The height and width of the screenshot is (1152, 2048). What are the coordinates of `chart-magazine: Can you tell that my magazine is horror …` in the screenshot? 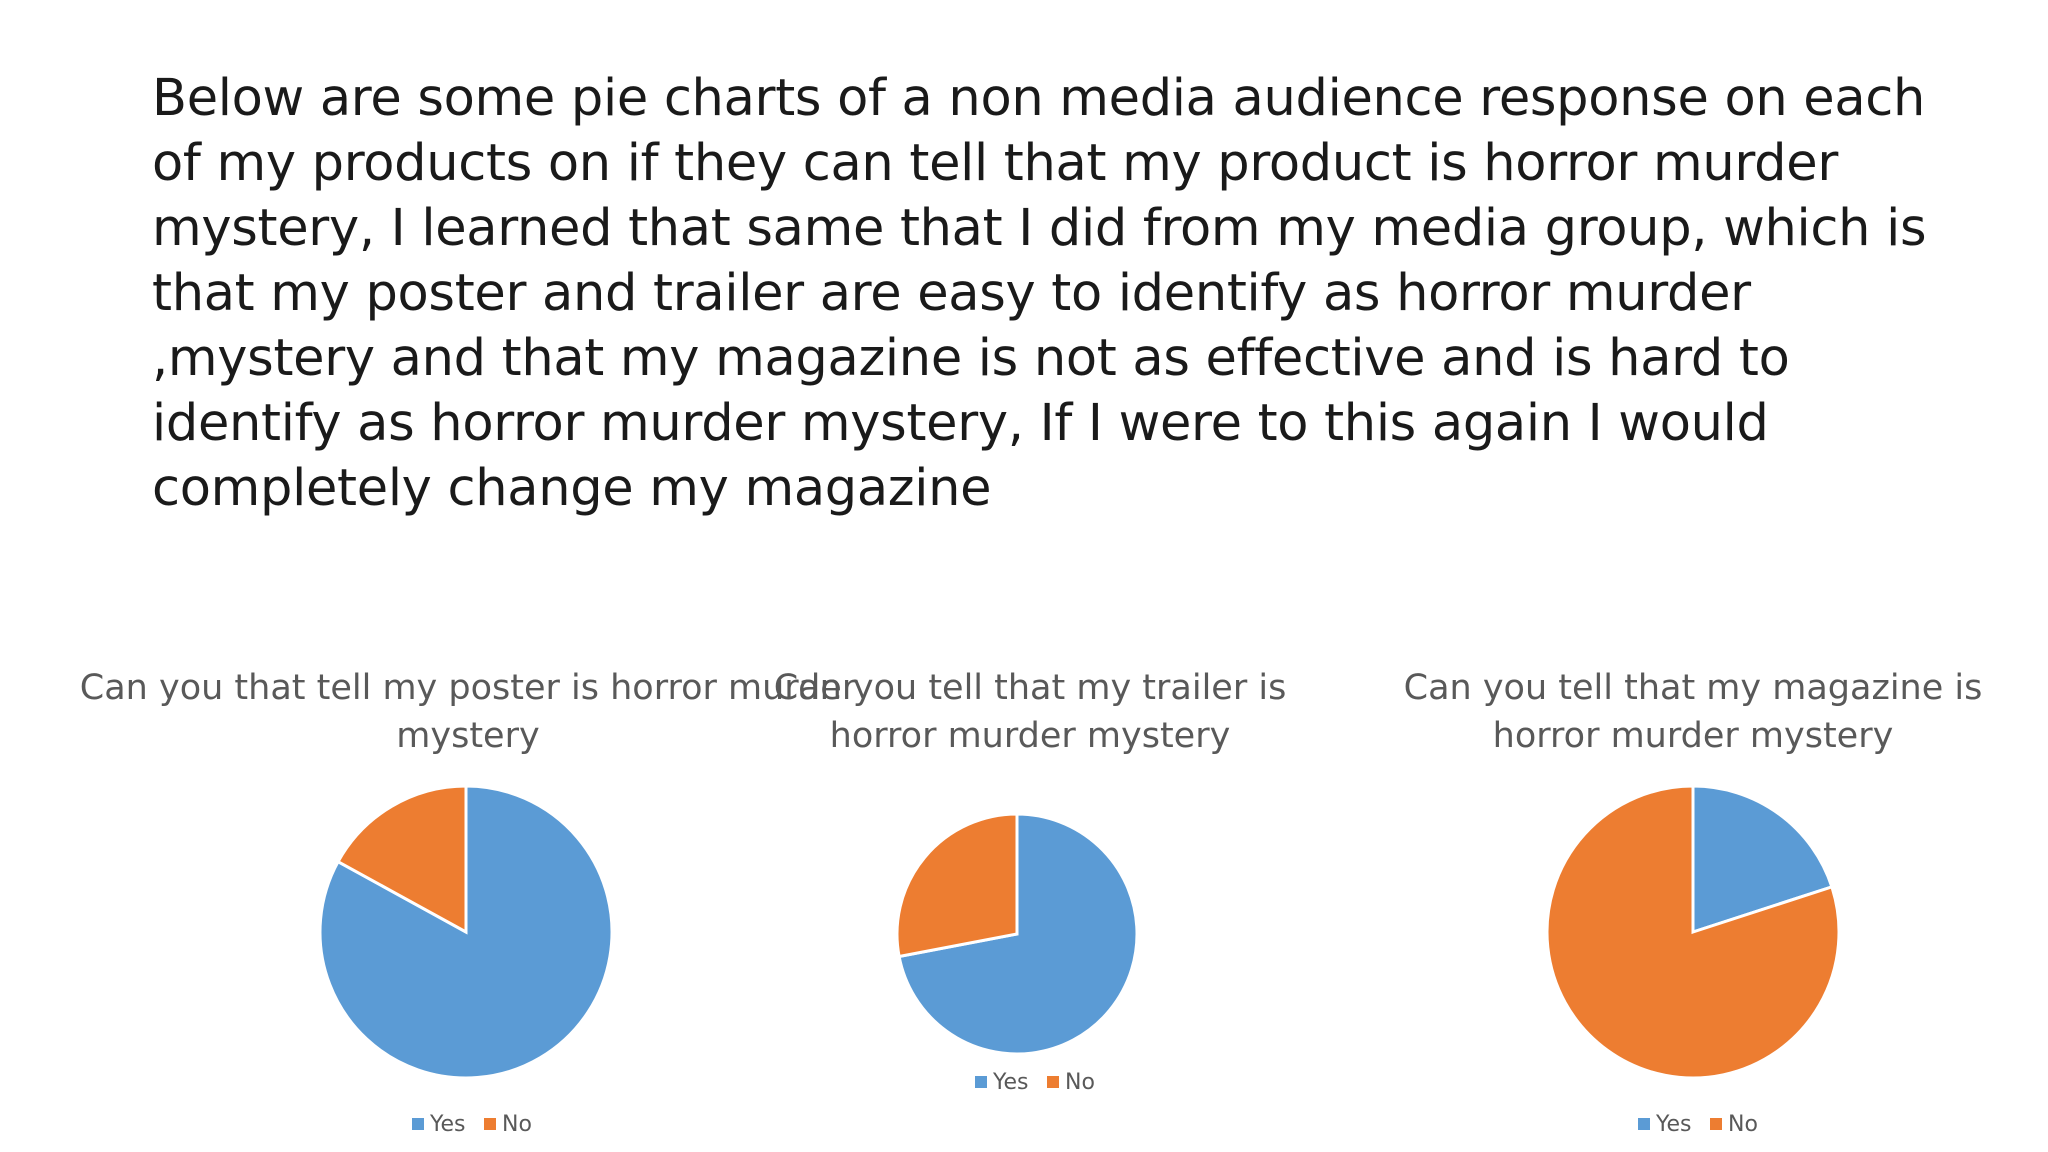 It's located at (1693, 902).